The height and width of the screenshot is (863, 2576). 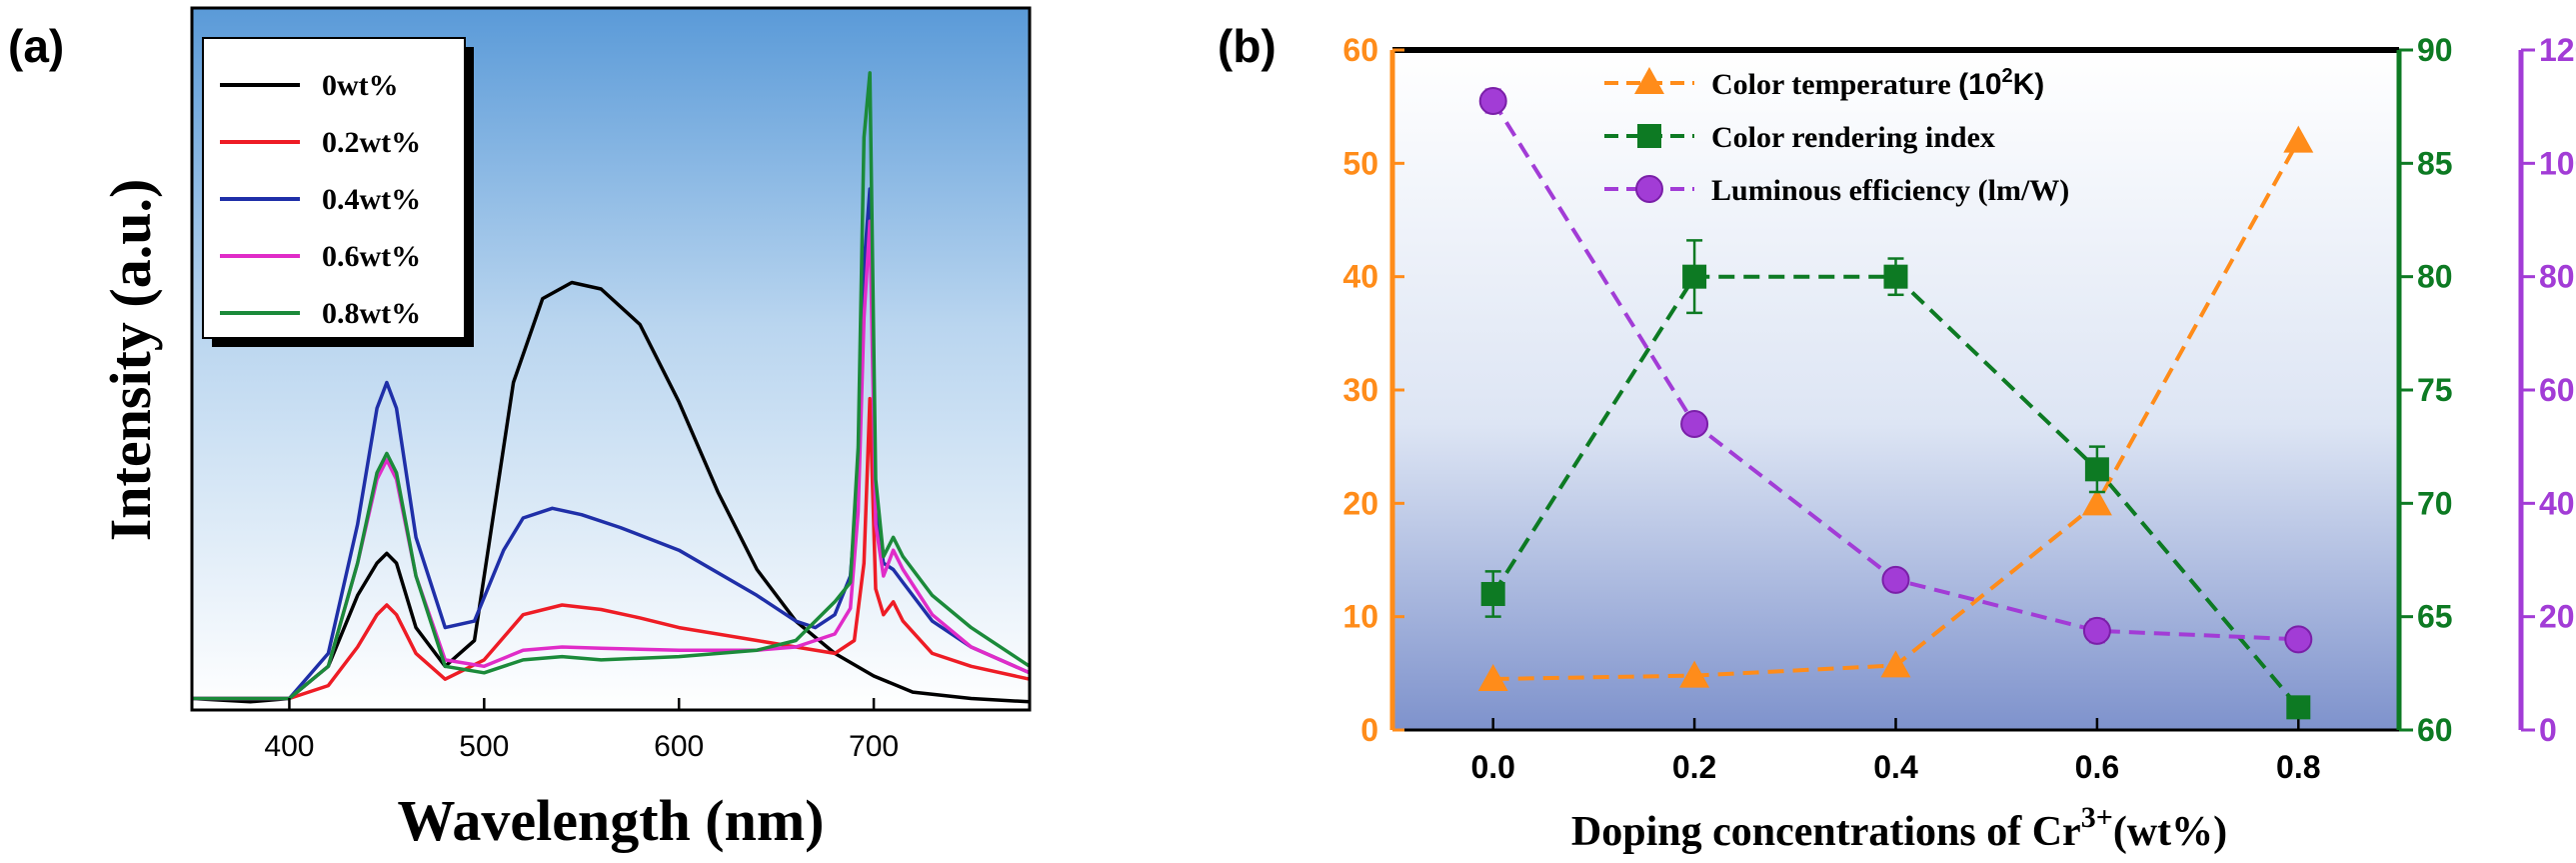 I want to click on x-axis-title-b-suffix: (wt%), so click(x=2170, y=832).